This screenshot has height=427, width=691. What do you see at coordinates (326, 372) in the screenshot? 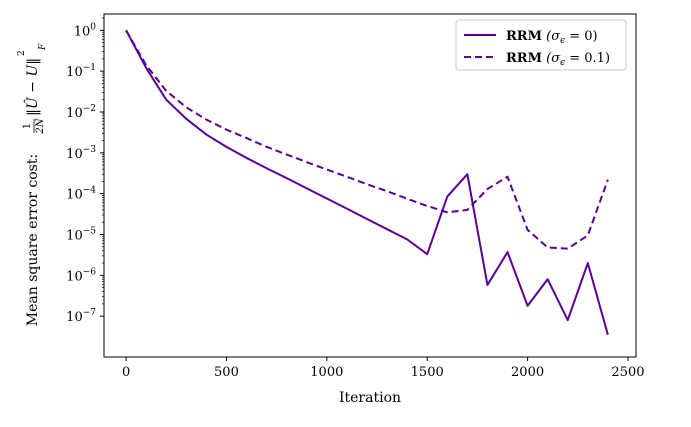
I see `x-tick-label: 1000` at bounding box center [326, 372].